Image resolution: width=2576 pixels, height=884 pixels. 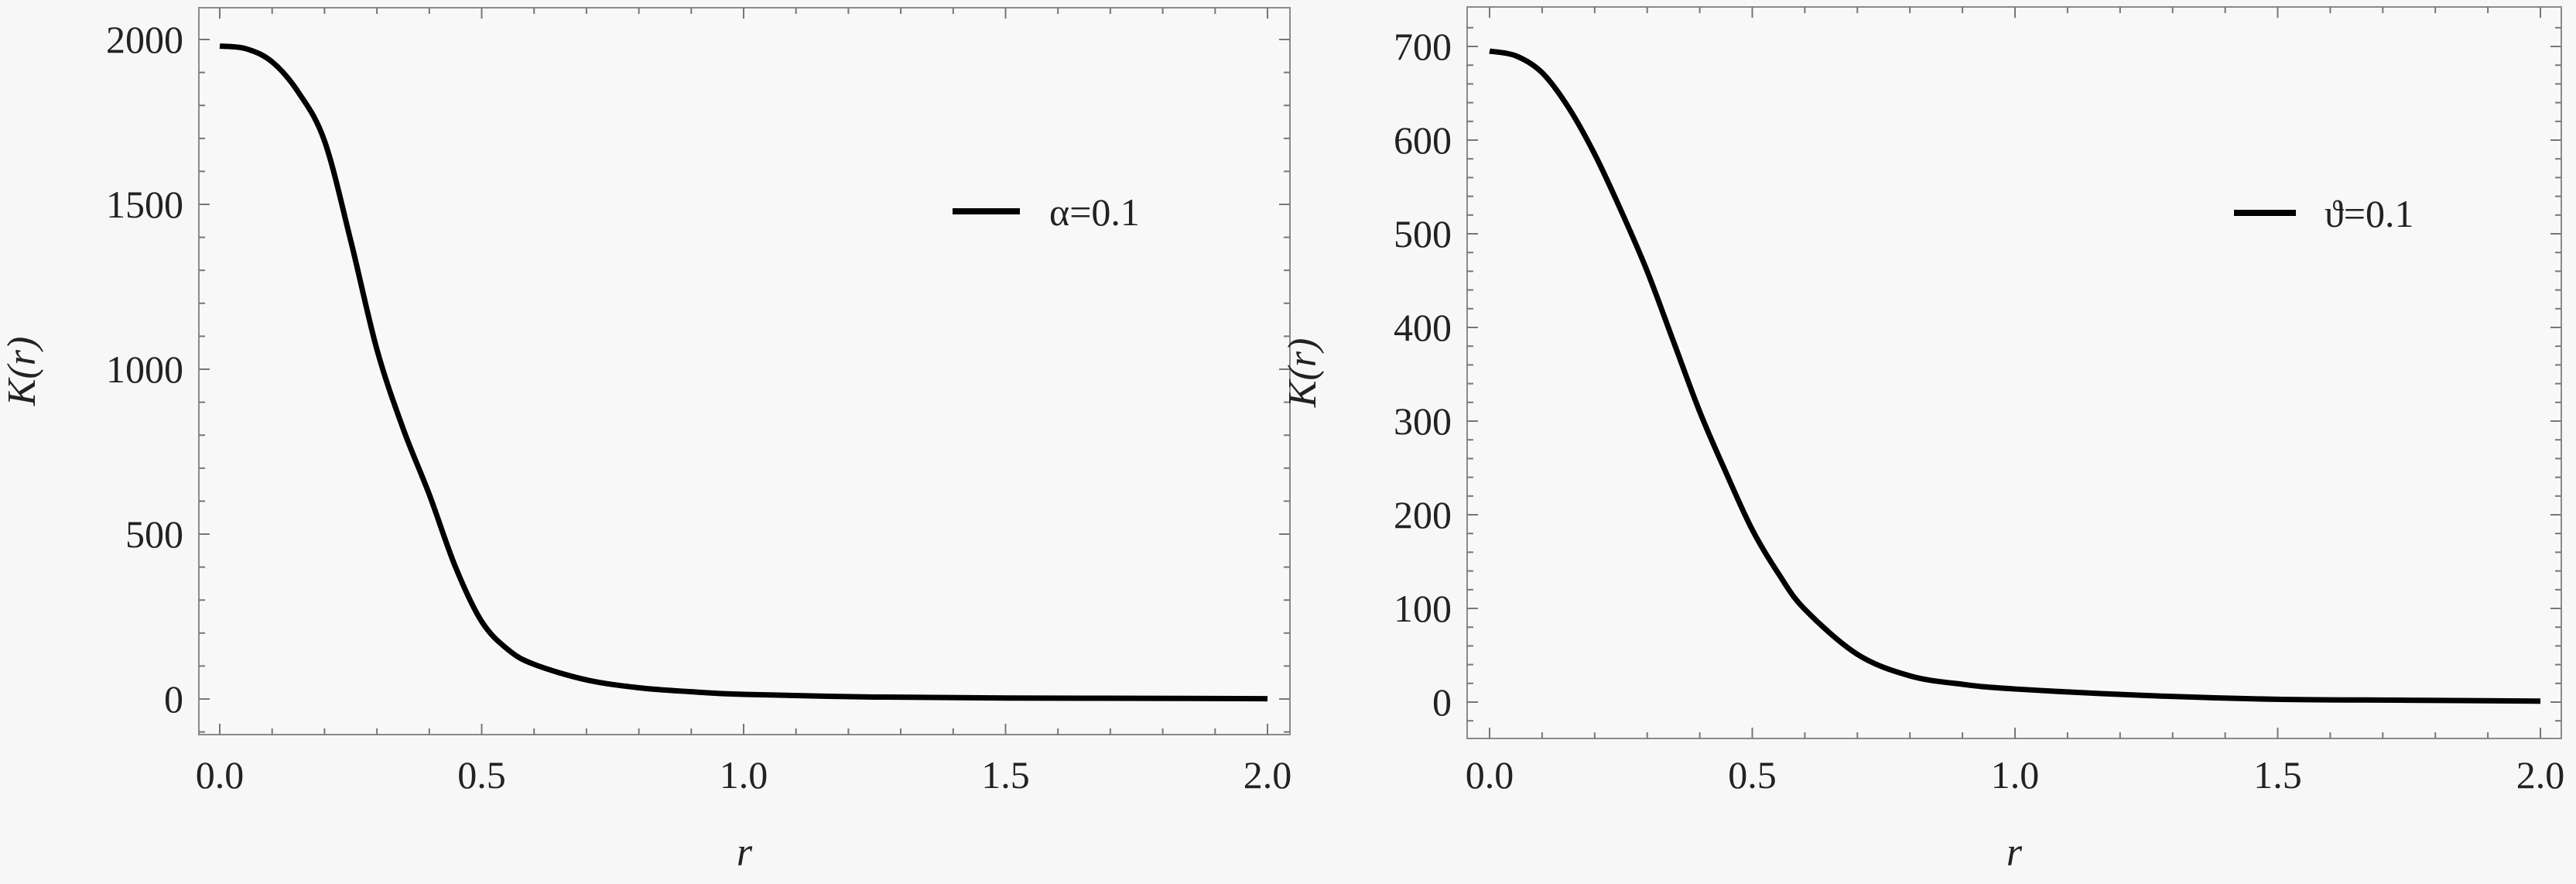 What do you see at coordinates (1423, 609) in the screenshot?
I see `y-tick-label: 100` at bounding box center [1423, 609].